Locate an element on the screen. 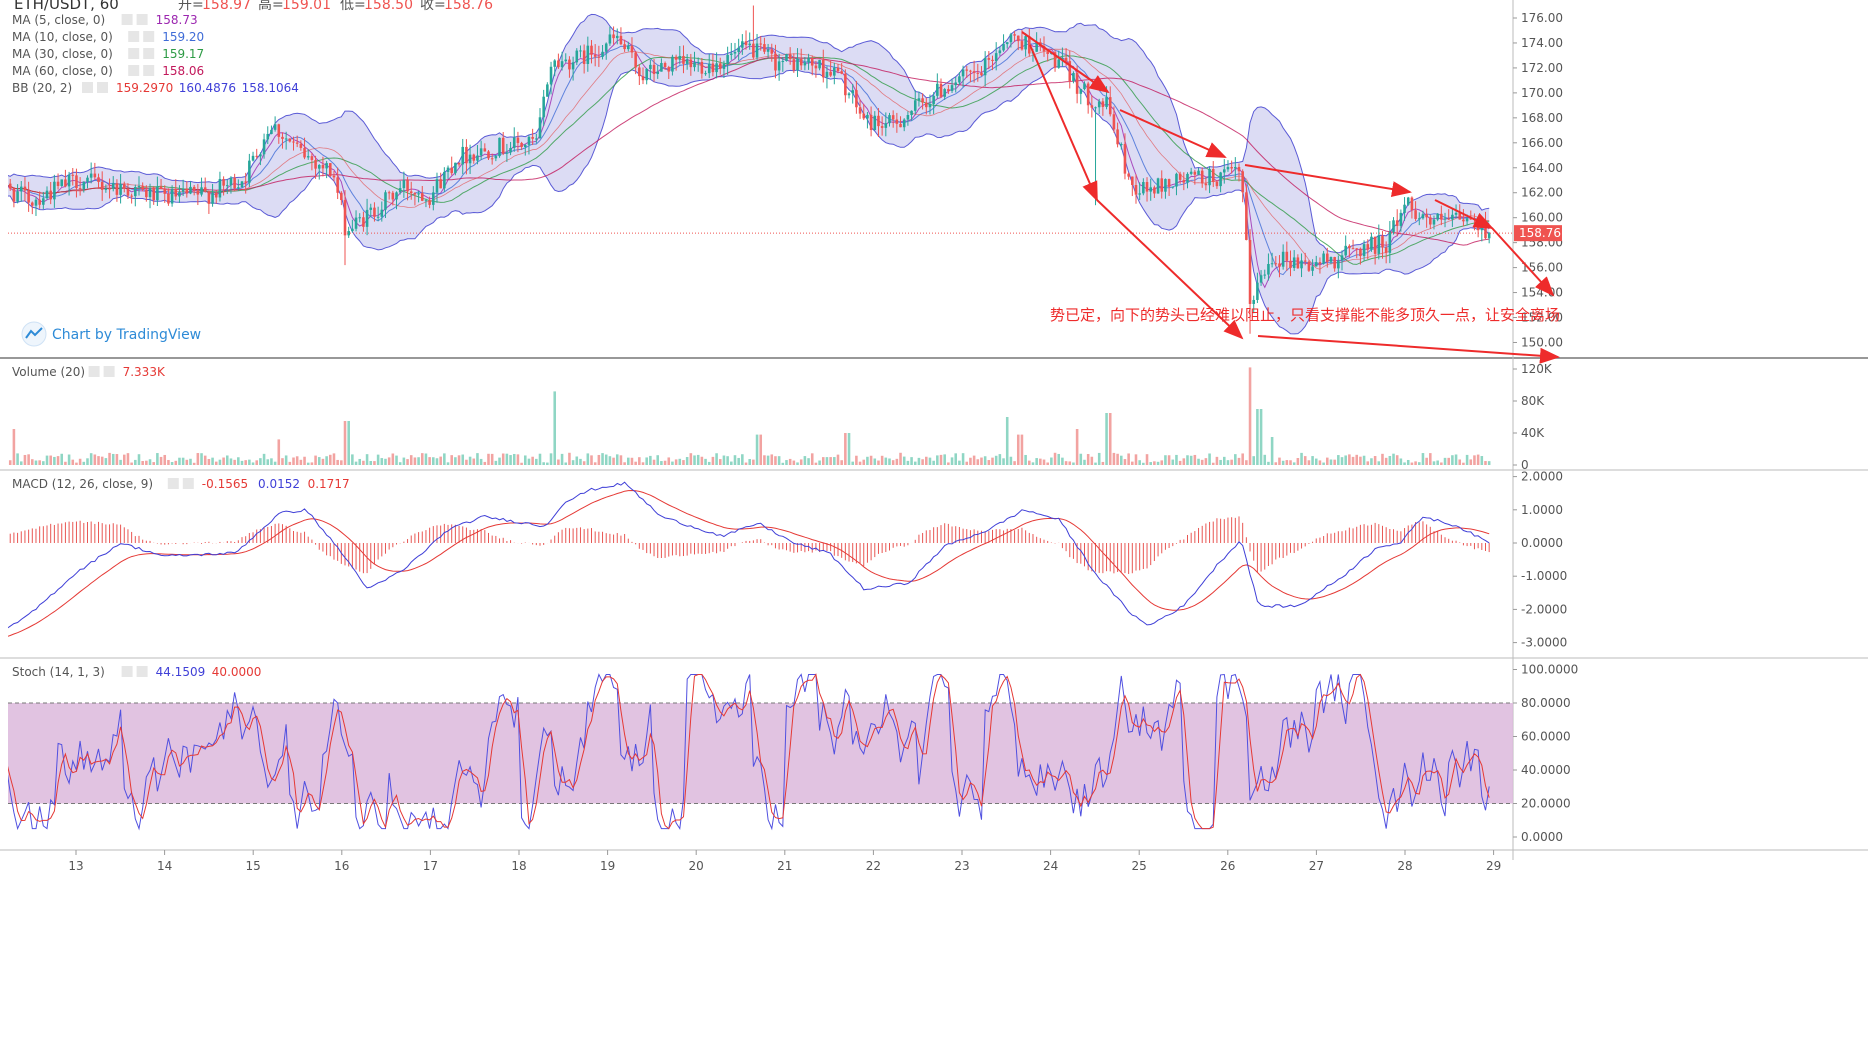  legend-stoch-value: 40.0000 is located at coordinates (237, 672).